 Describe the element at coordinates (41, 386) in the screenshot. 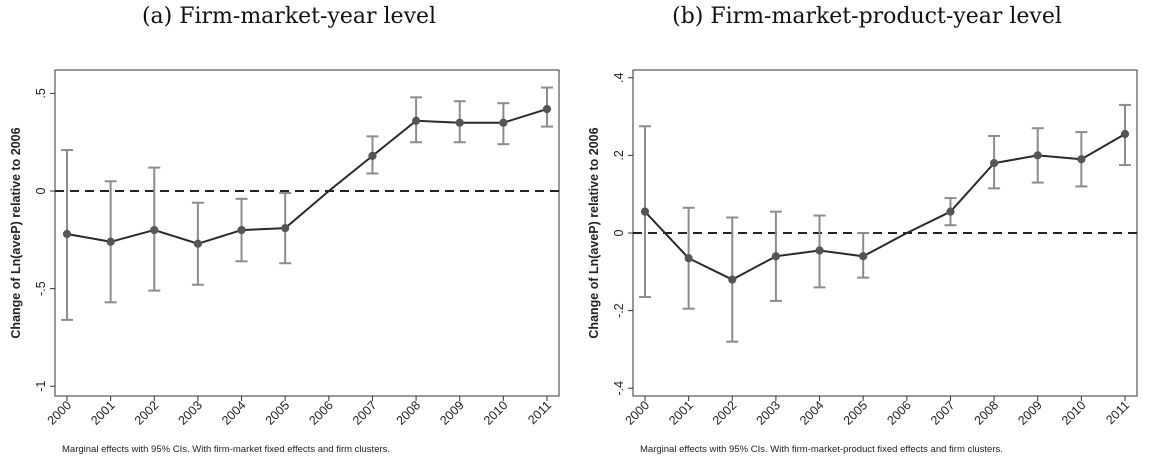

I see `y-tick-label: -1` at that location.